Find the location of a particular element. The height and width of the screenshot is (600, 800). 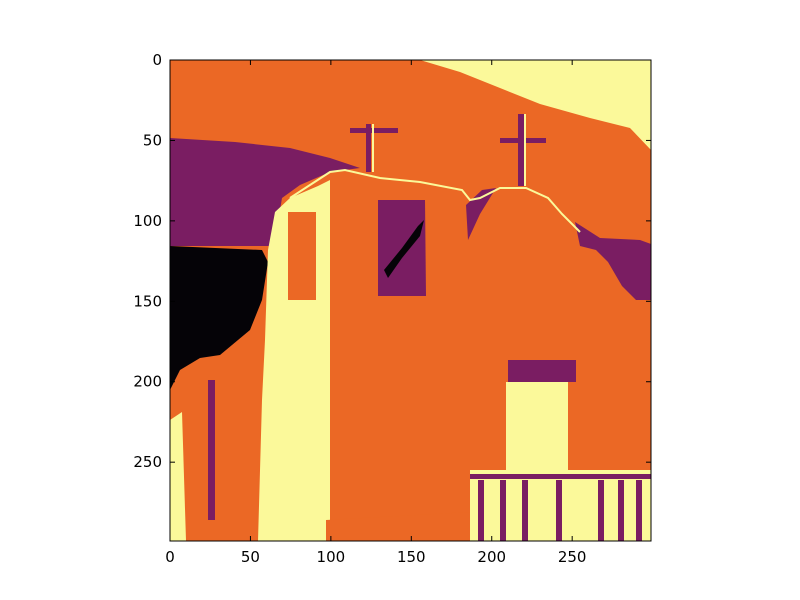

region-window-dark-streak is located at coordinates (404, 249).